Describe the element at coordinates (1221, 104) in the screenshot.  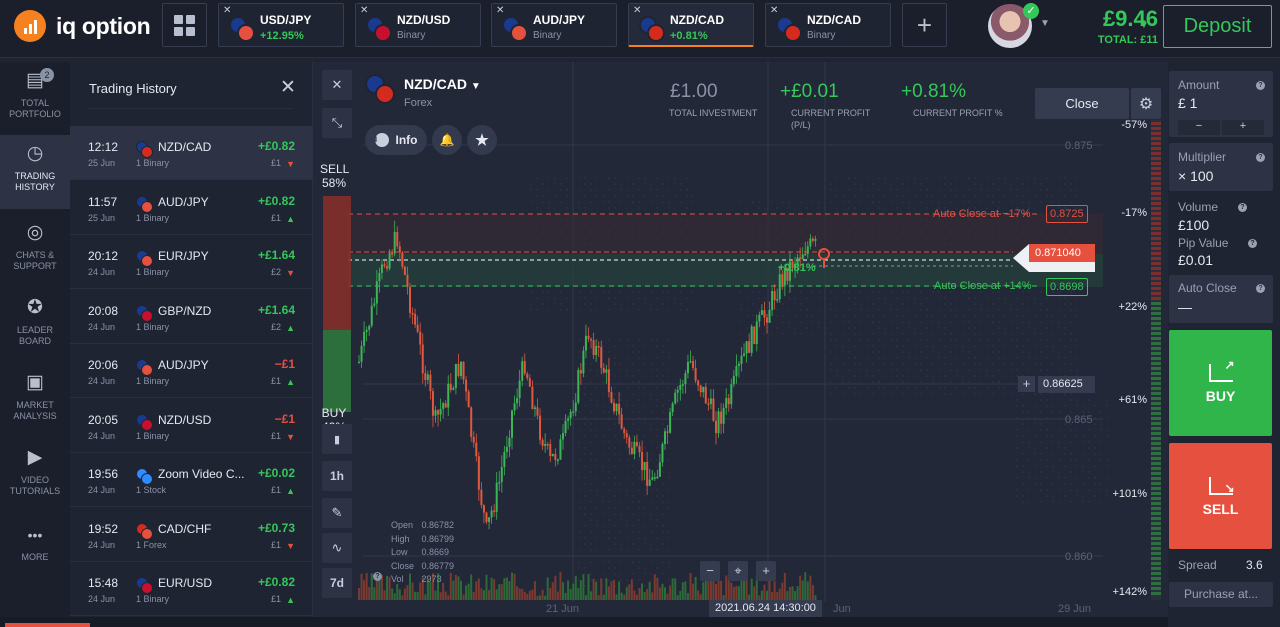
I see `amount-field: Amount ? £ 1 − +` at that location.